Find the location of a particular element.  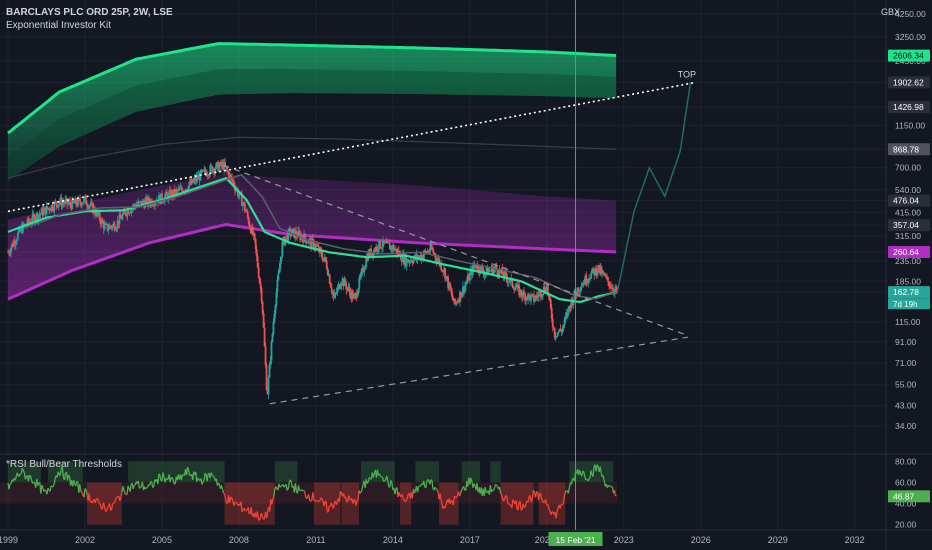

price-tick-label: 115.00 is located at coordinates (908, 322).